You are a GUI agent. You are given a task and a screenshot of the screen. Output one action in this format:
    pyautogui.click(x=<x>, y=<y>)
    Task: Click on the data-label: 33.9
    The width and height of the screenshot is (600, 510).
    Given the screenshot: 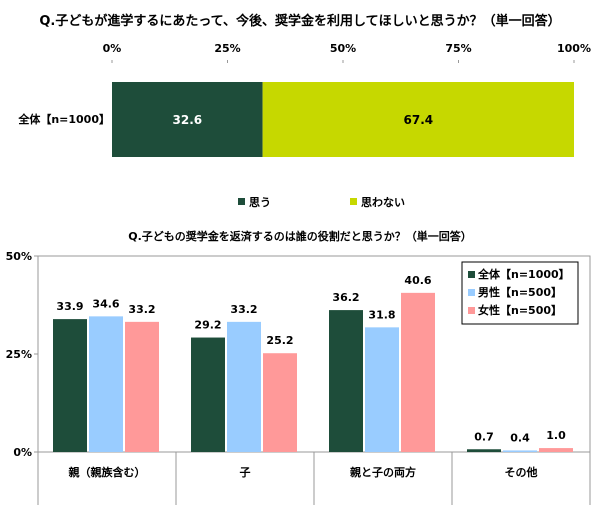 What is the action you would take?
    pyautogui.click(x=69, y=306)
    